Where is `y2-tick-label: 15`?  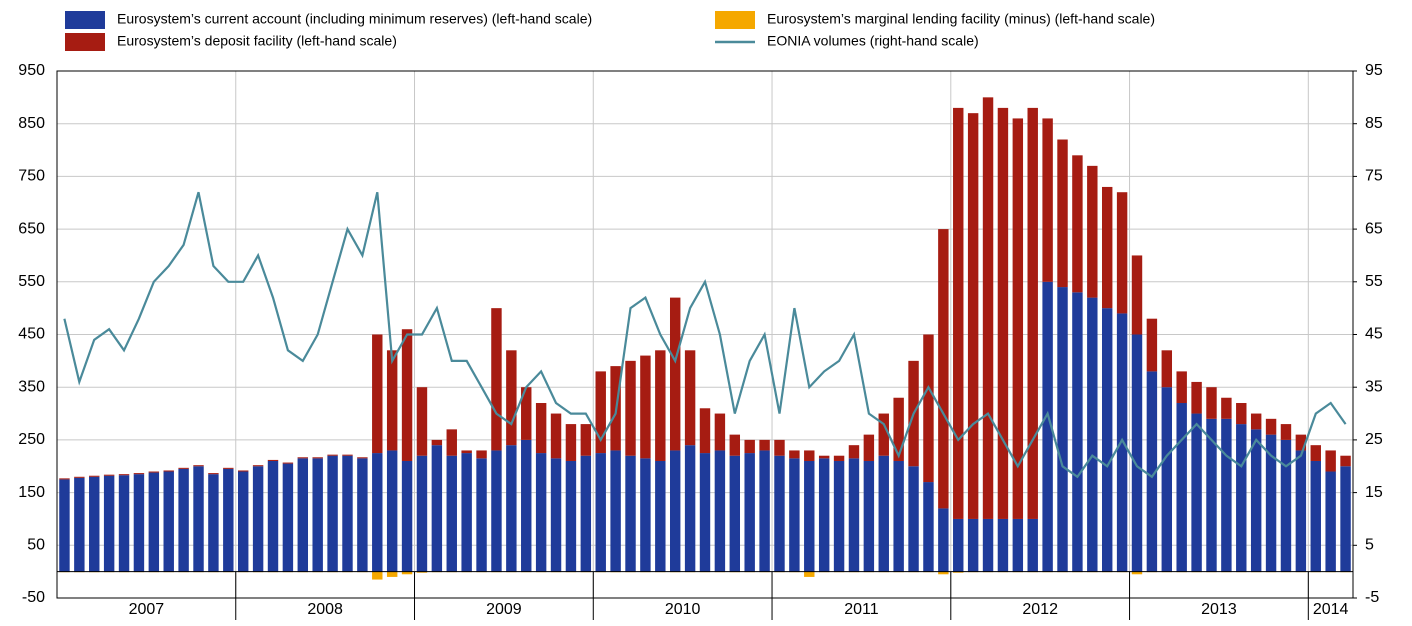
y2-tick-label: 15 is located at coordinates (1374, 492).